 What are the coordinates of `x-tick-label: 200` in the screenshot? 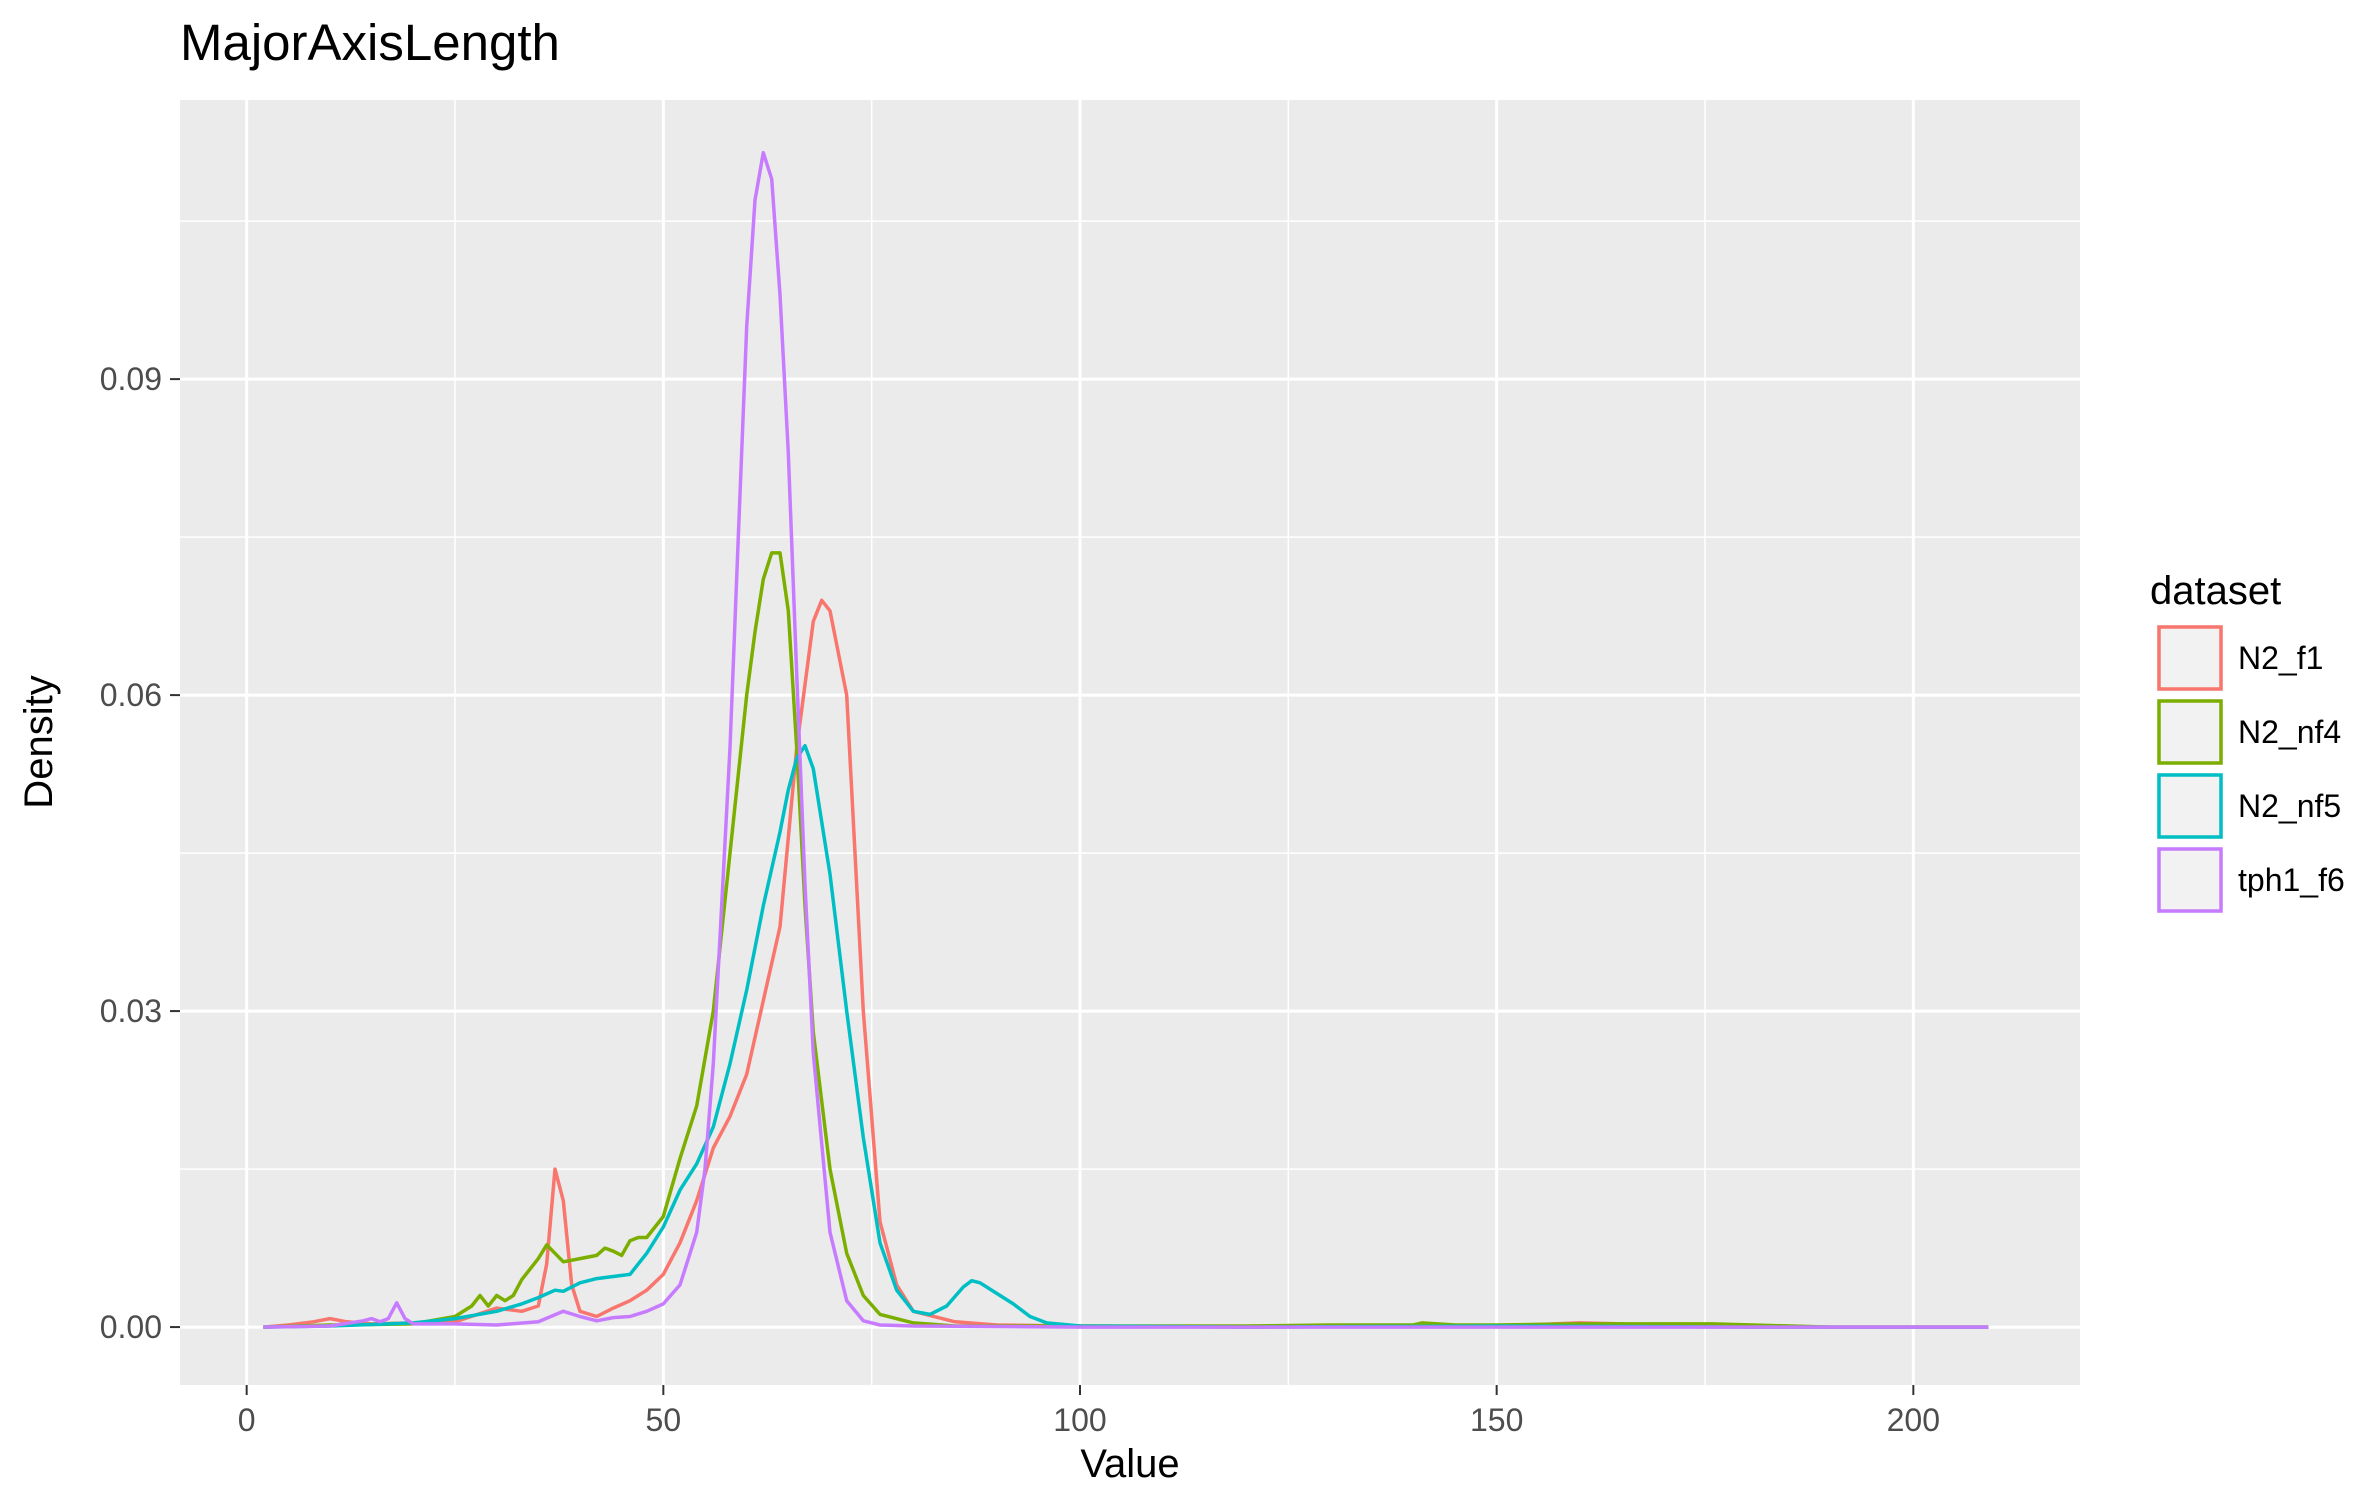 It's located at (1913, 1420).